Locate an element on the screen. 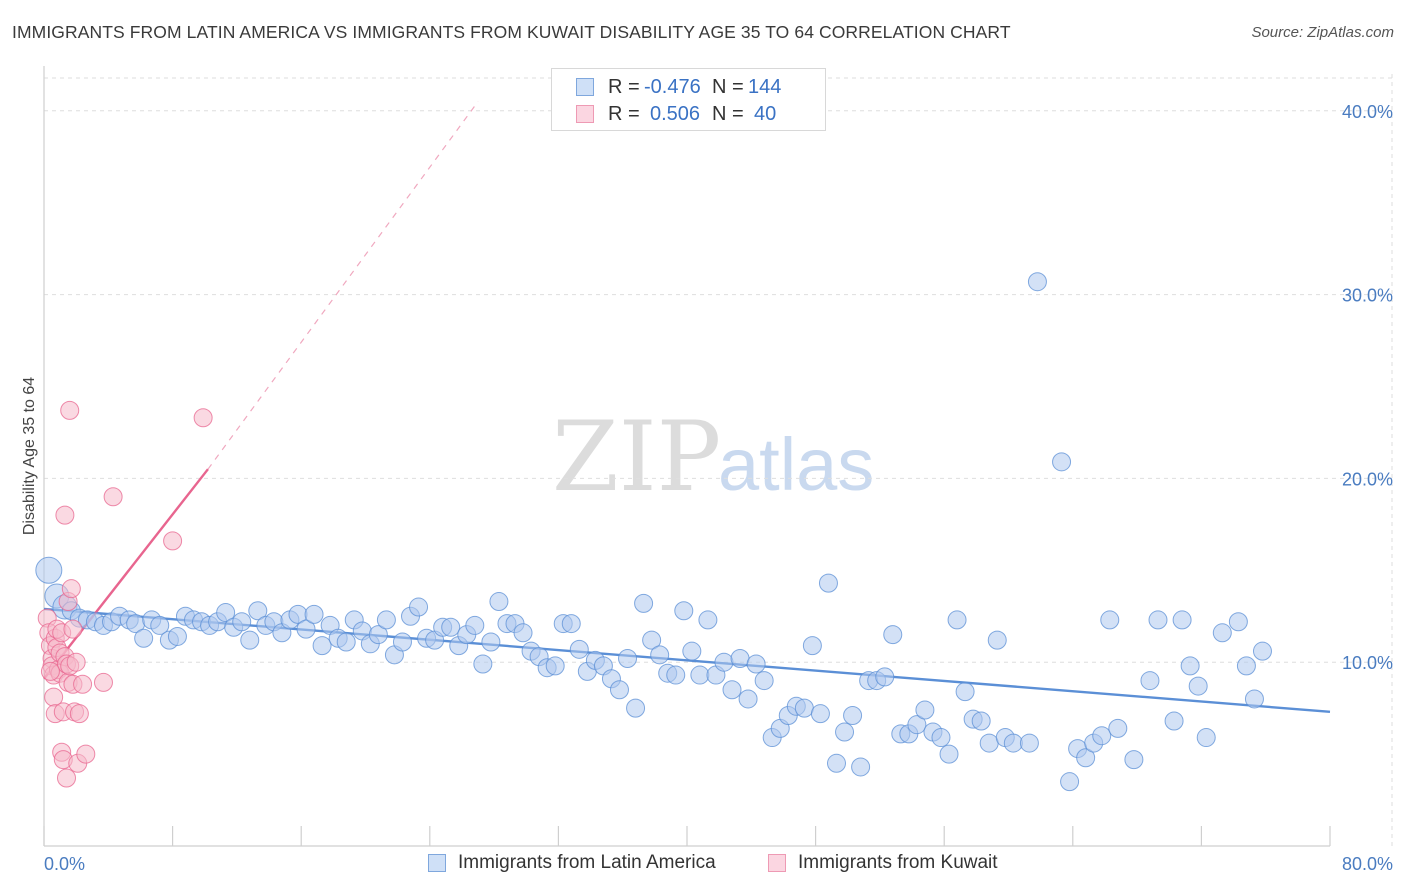 The width and height of the screenshot is (1406, 892). legend-row-latin-america: R = -0.476 N = 144 is located at coordinates (678, 87).